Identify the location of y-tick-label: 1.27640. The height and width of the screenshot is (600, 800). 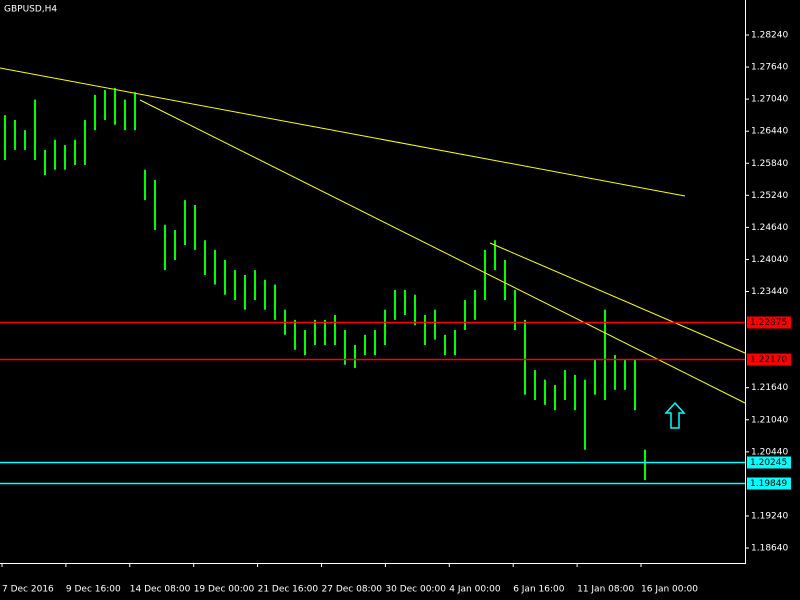
(769, 68).